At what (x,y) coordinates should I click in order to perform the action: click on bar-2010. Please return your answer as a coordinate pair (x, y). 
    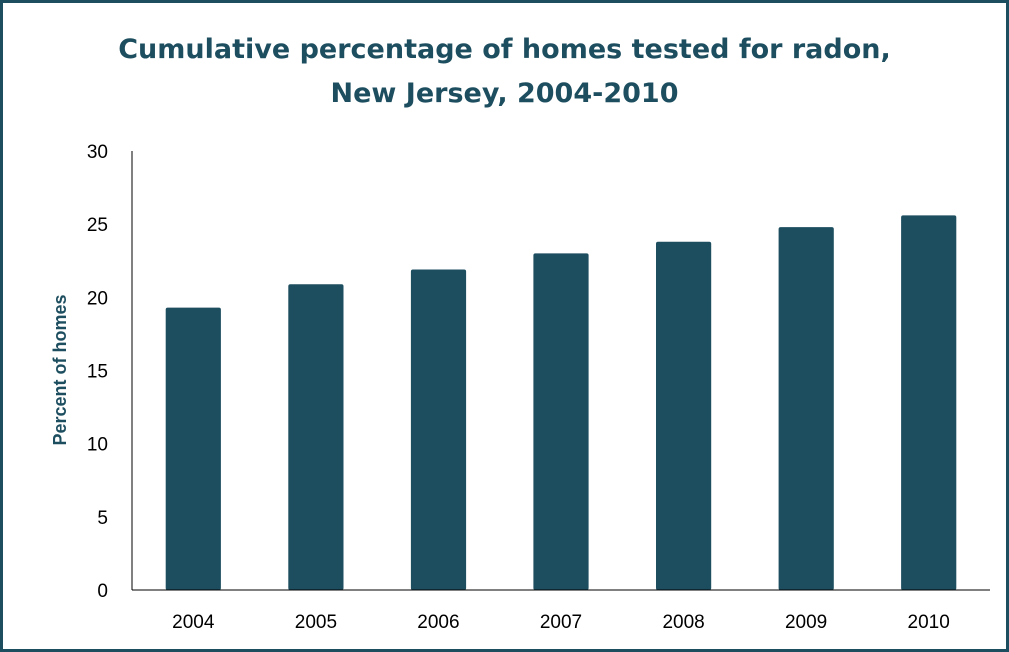
    Looking at the image, I should click on (929, 402).